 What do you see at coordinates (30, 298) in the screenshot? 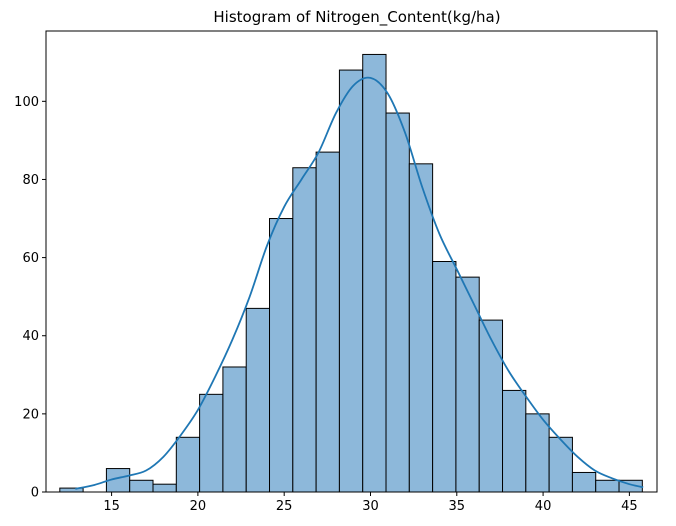
I see `y-axis-ticks: 0 20 40 60 80 100` at bounding box center [30, 298].